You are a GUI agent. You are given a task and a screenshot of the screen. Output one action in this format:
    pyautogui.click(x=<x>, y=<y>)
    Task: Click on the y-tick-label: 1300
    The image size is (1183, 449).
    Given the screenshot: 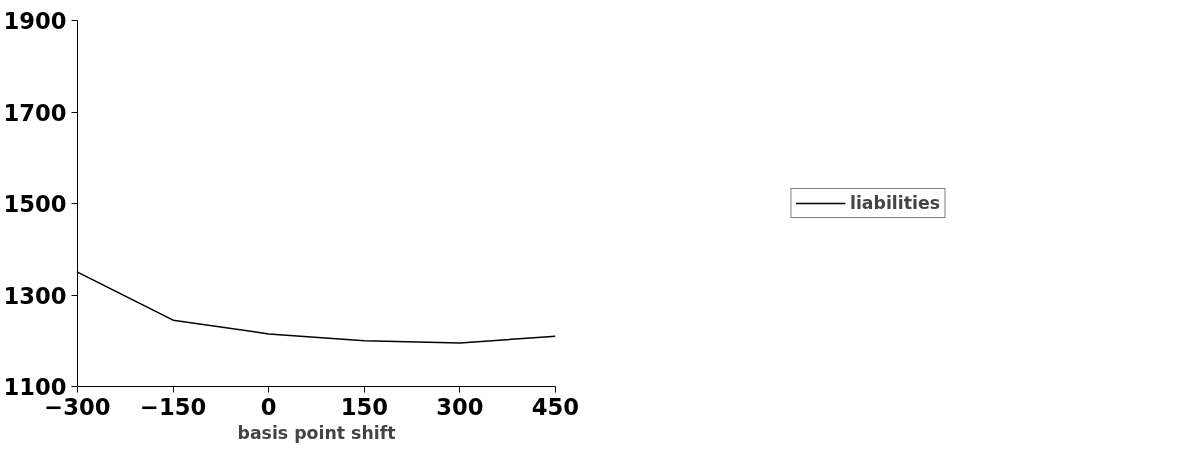 What is the action you would take?
    pyautogui.click(x=35, y=295)
    